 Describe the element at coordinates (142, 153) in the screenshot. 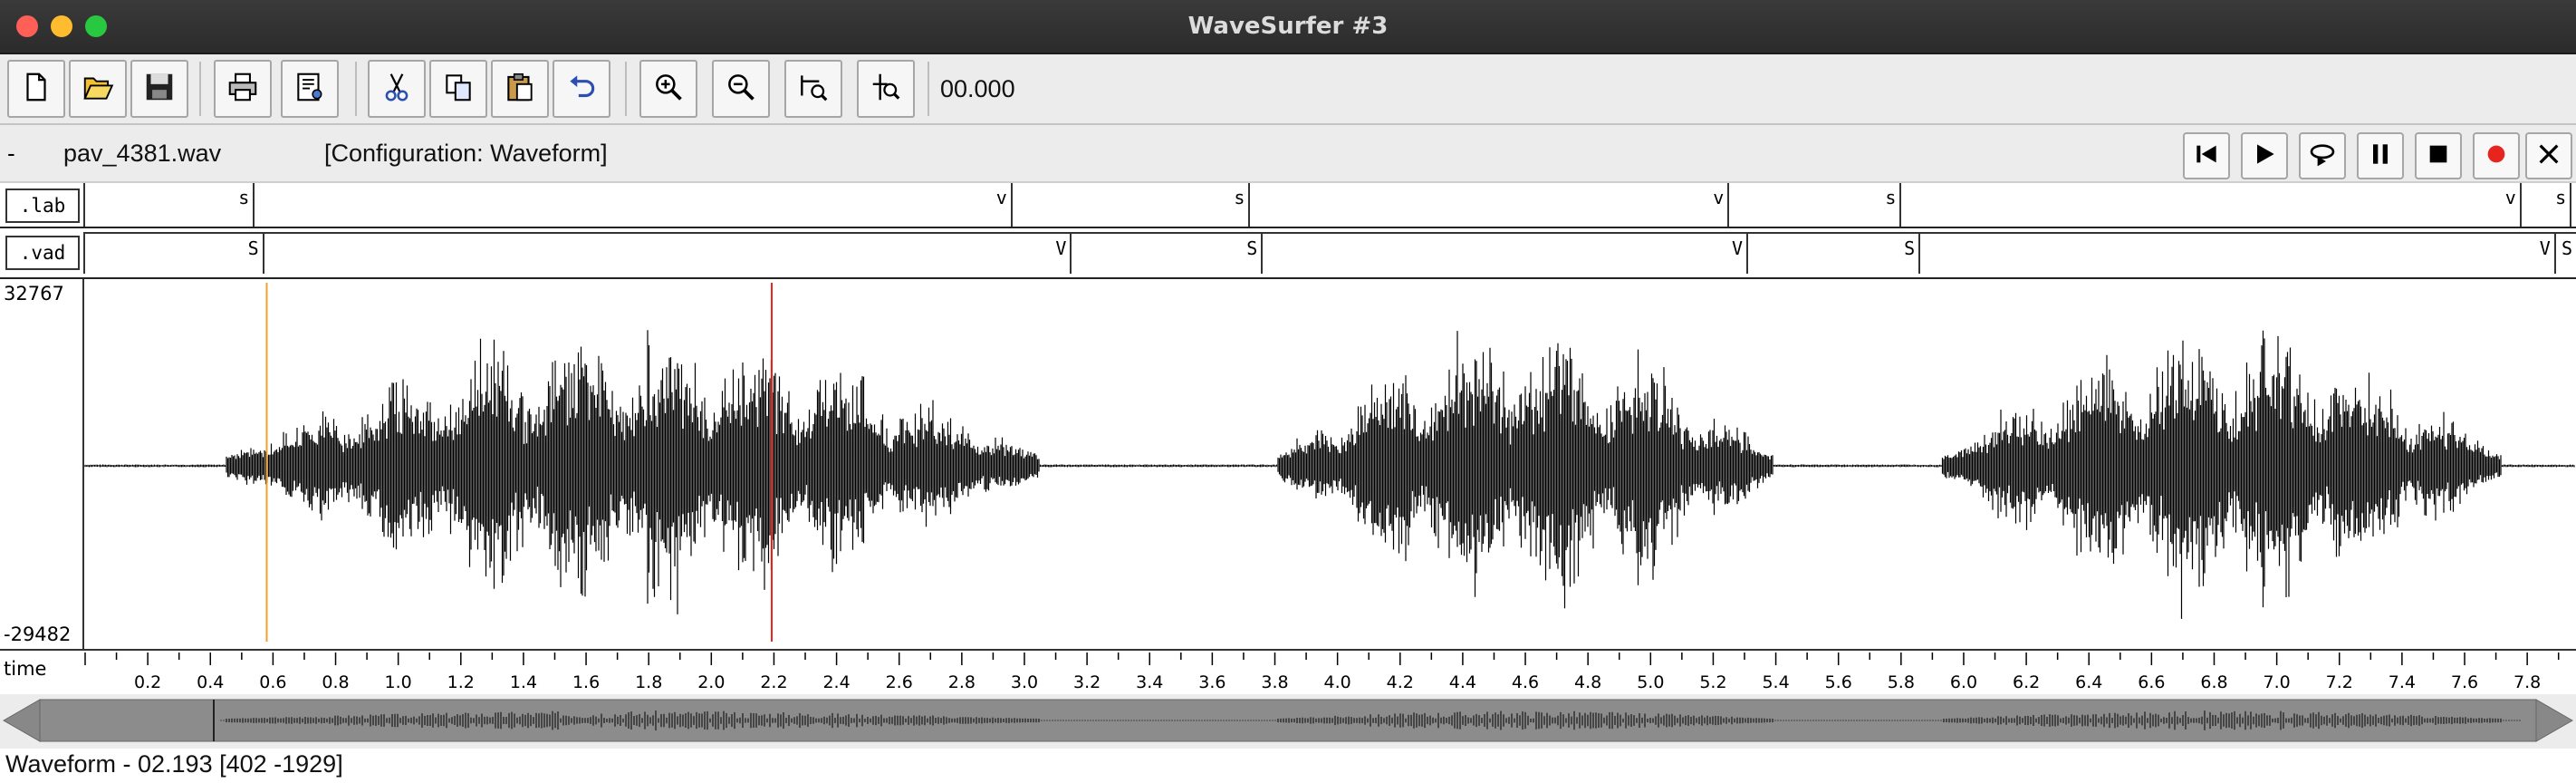

I see `sound-filename: pav_4381.wav` at that location.